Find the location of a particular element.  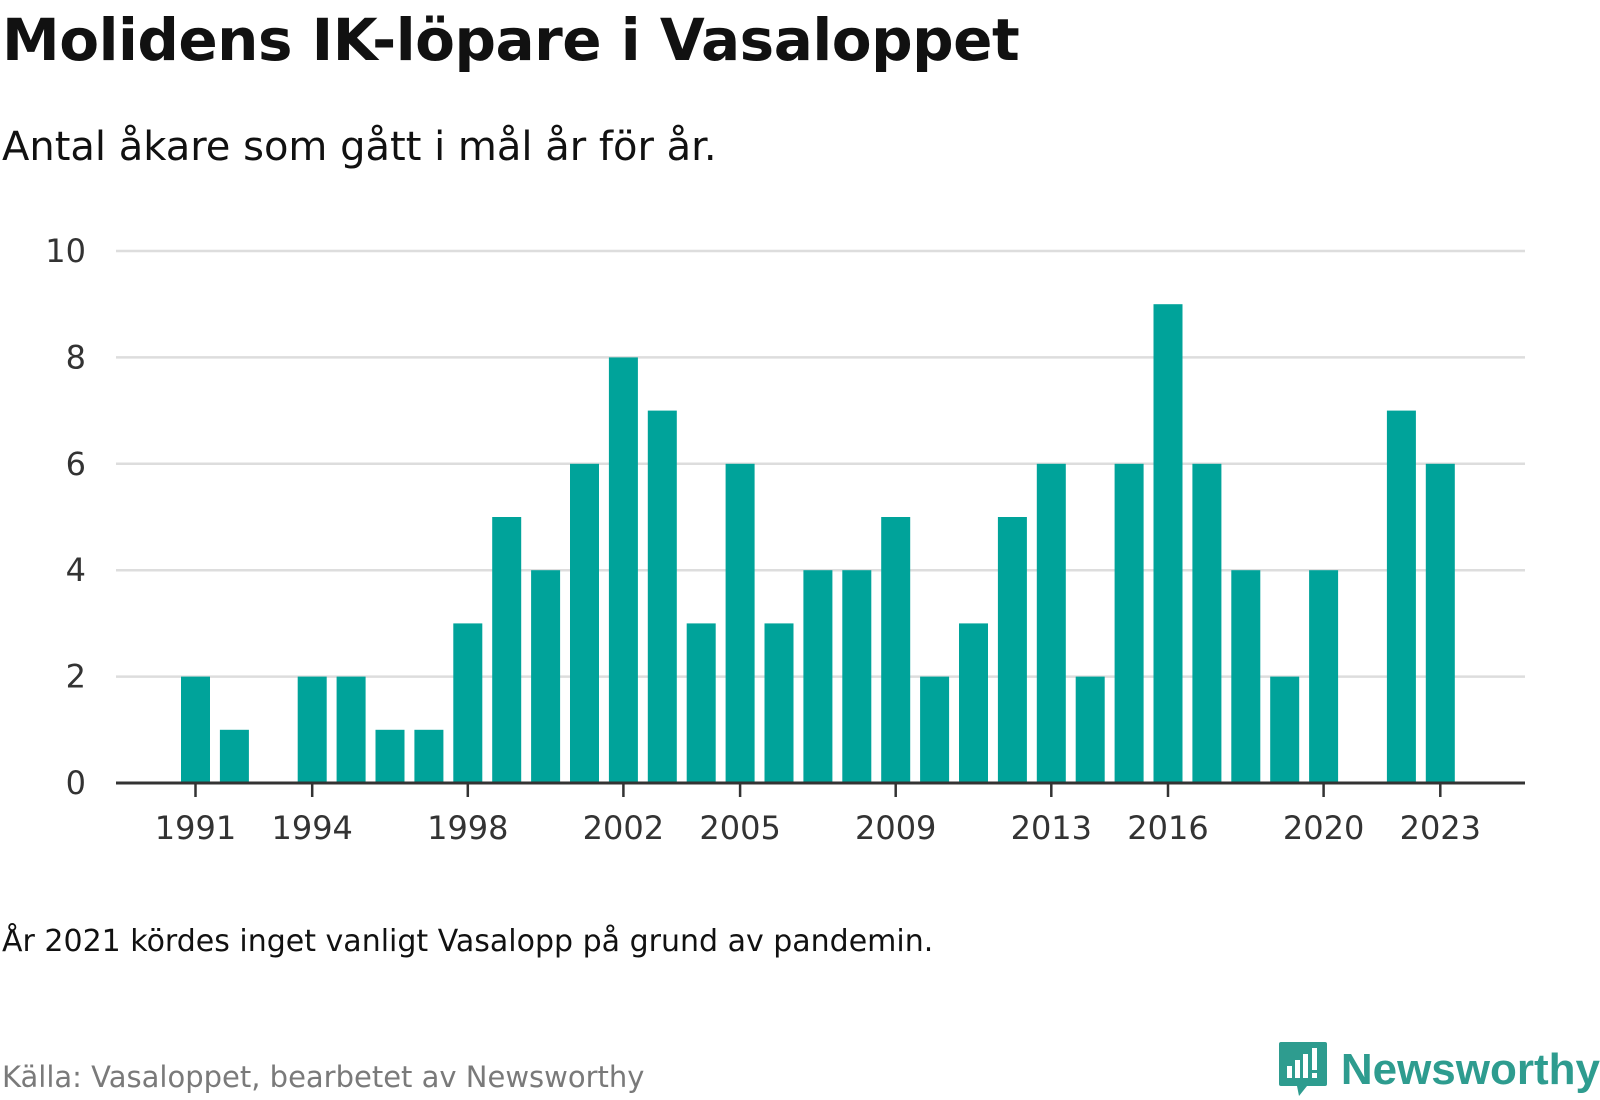

bar-2004 is located at coordinates (701, 703).